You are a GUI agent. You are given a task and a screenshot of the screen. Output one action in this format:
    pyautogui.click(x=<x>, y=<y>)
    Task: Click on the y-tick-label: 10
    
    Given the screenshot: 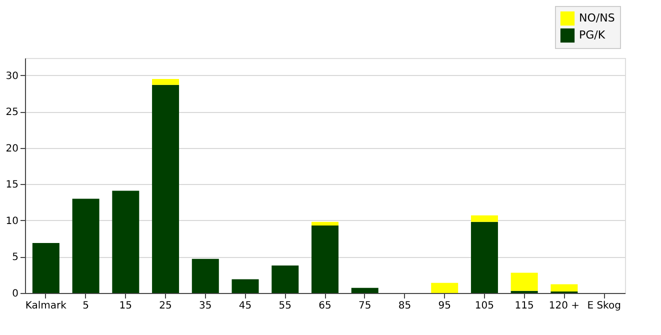 What is the action you would take?
    pyautogui.click(x=12, y=221)
    